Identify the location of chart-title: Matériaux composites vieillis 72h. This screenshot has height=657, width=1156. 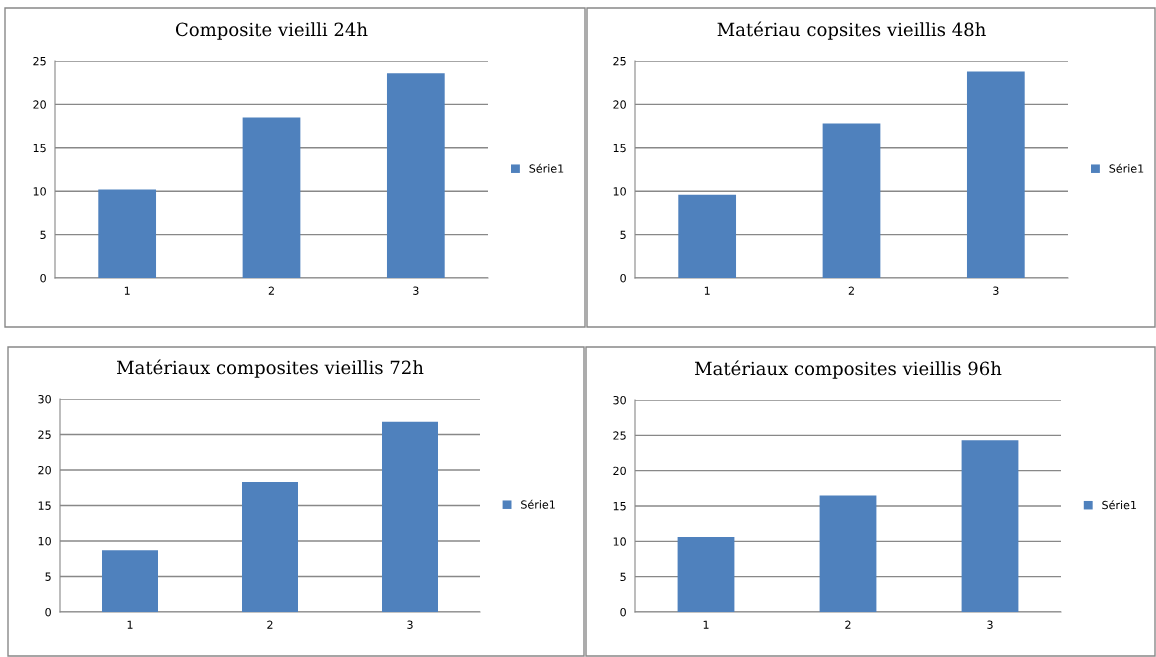
(270, 368).